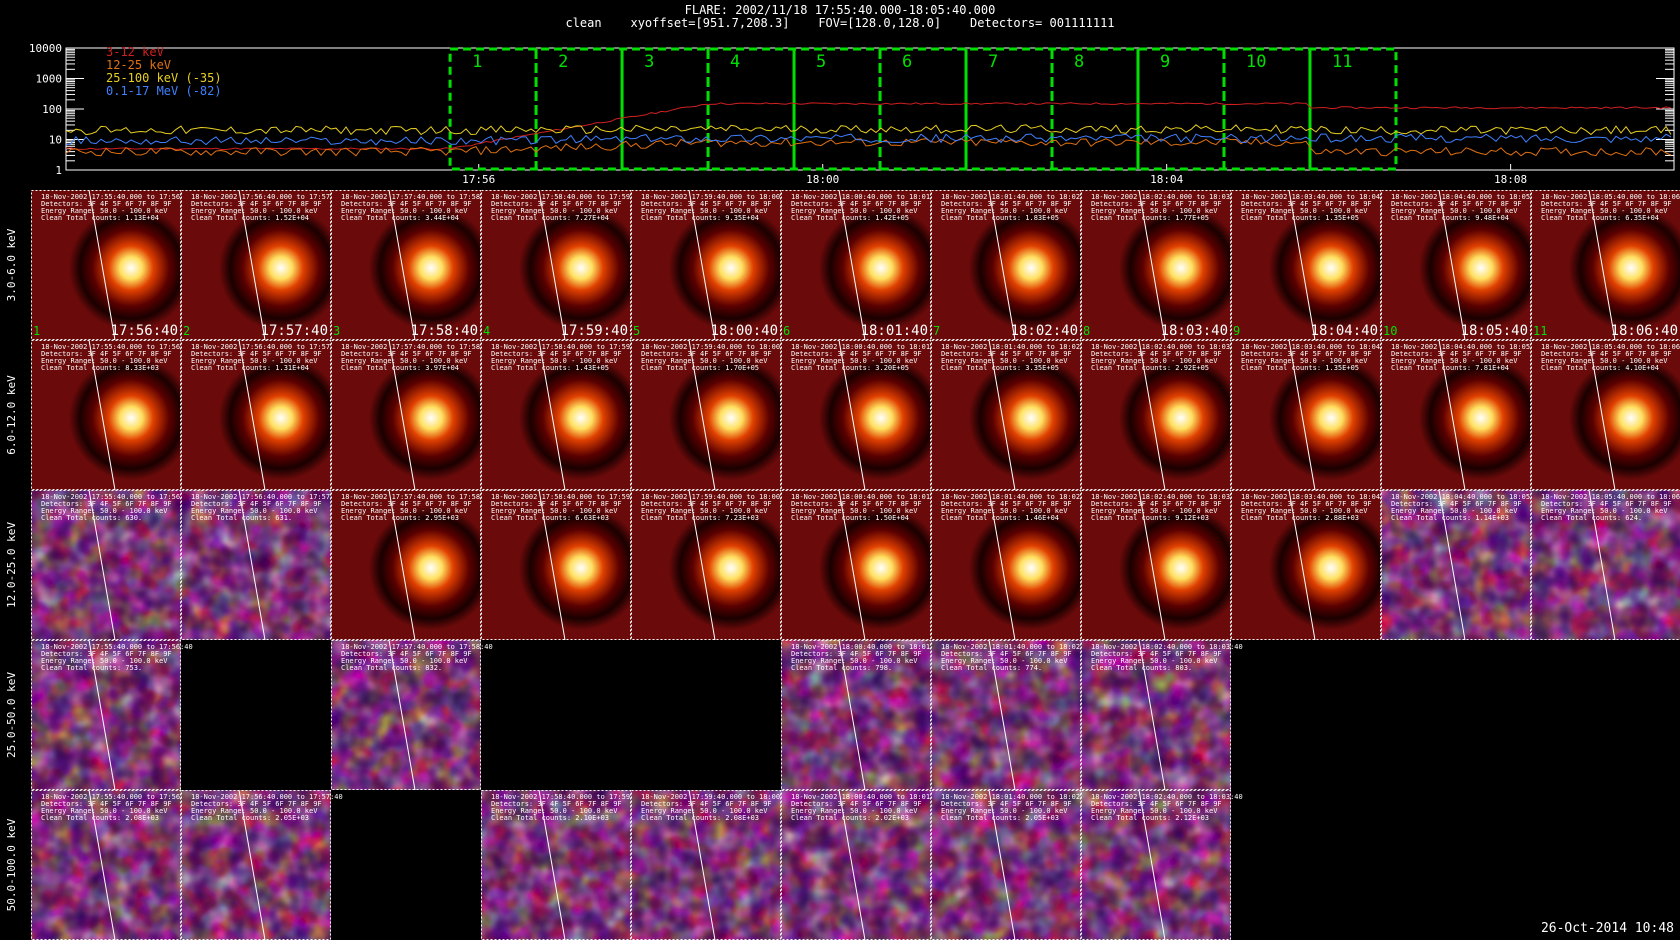 Image resolution: width=1680 pixels, height=940 pixels. I want to click on panel-time: 17:57:40, so click(294, 331).